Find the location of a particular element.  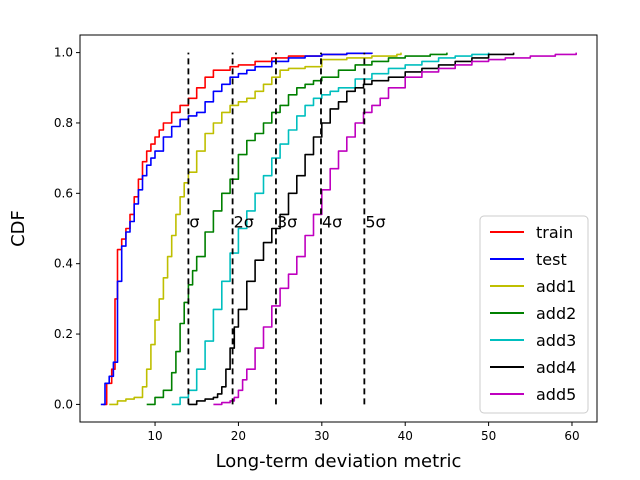

legend-label-add3: add3 is located at coordinates (556, 340).